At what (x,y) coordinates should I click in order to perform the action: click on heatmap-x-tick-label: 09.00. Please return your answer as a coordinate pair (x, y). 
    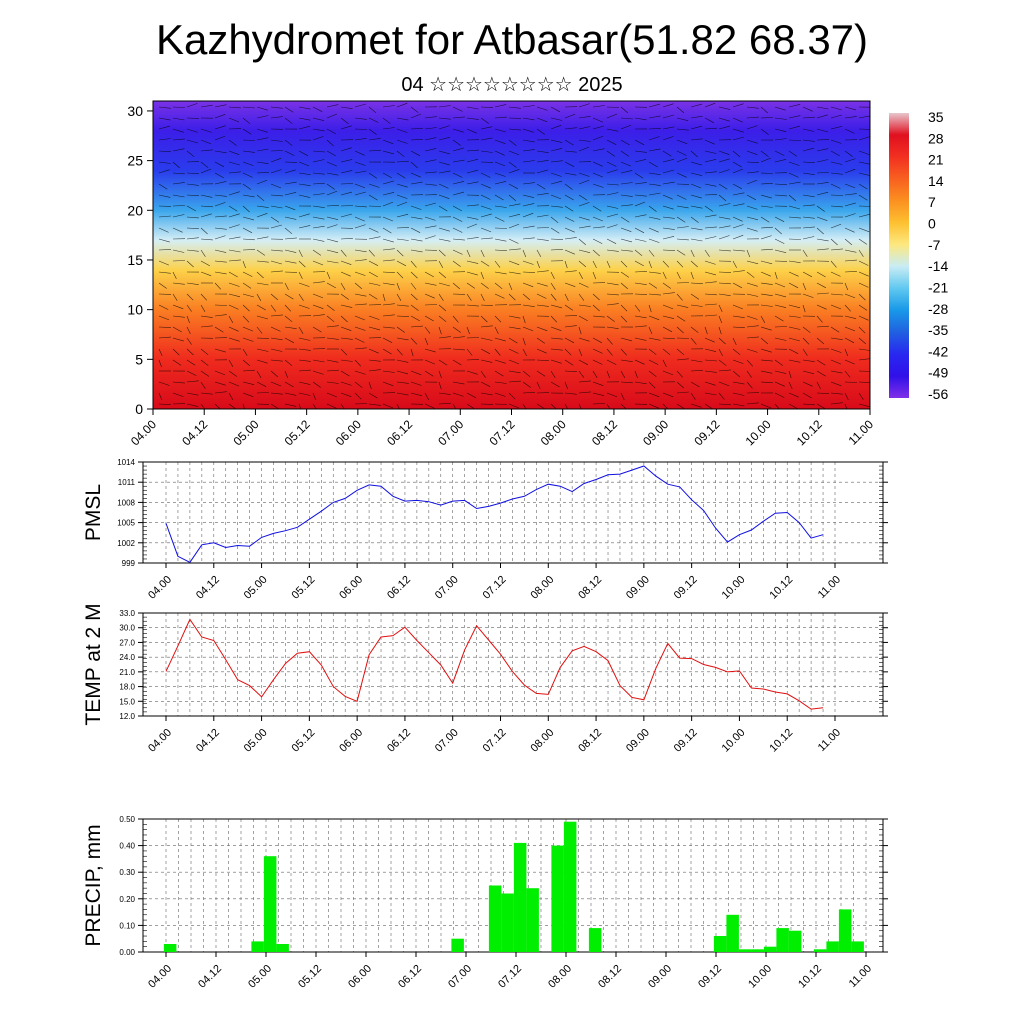
    Looking at the image, I should click on (655, 432).